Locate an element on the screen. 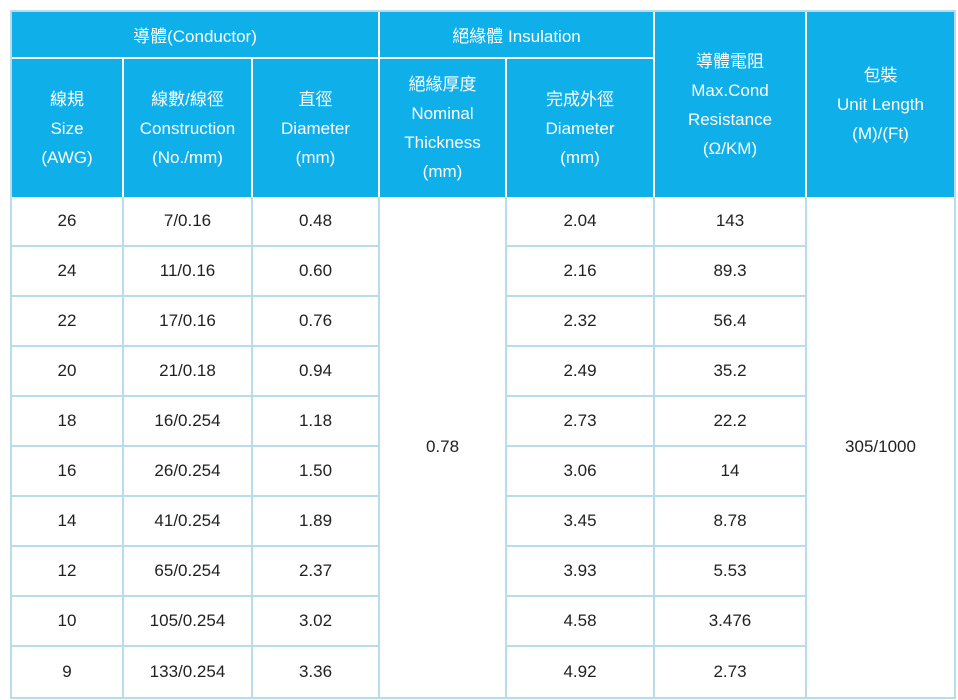  header-unit-length: 包裝 Unit Length (M)/(Ft) is located at coordinates (880, 104).